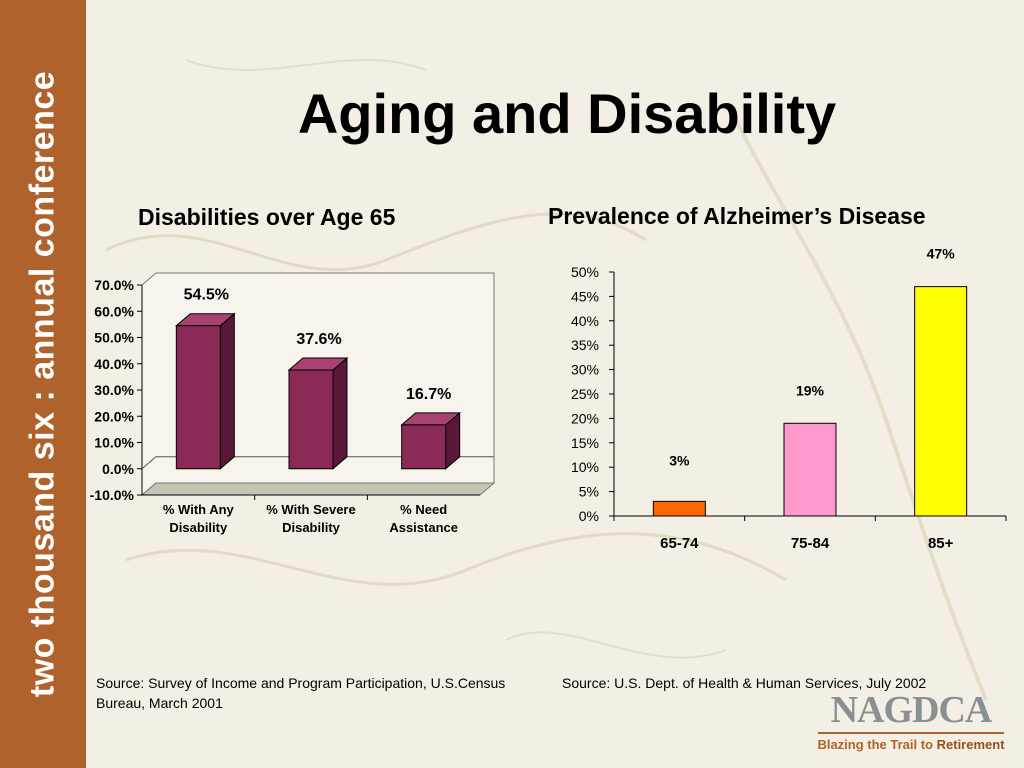  I want to click on x-tick-label: 75-84, so click(810, 543).